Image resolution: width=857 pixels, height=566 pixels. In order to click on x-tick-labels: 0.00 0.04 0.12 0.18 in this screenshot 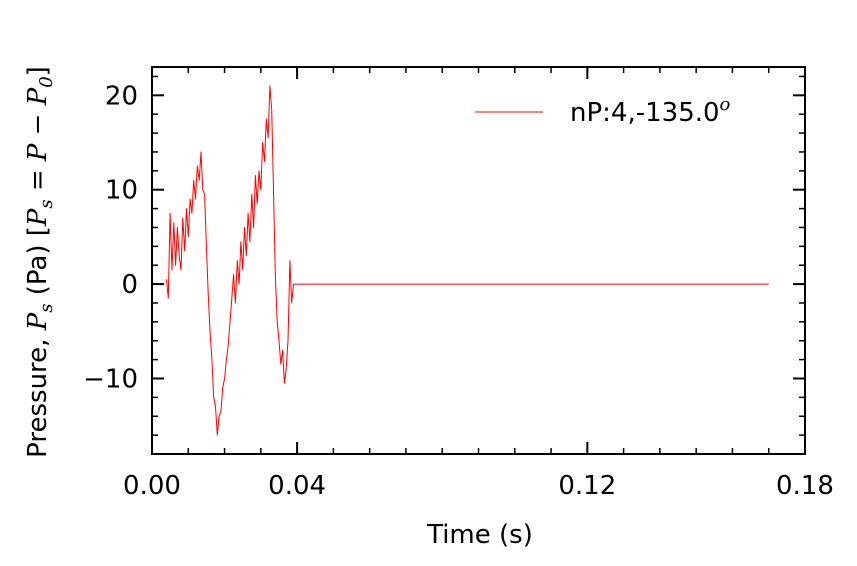, I will do `click(478, 486)`.